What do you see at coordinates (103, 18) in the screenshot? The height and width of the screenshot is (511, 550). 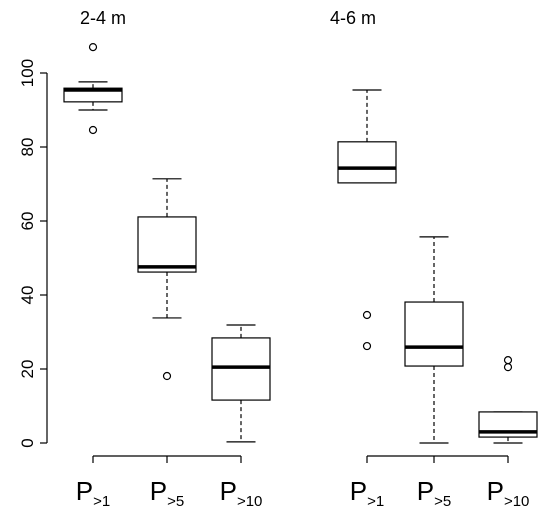 I see `group-title: 2-4 m` at bounding box center [103, 18].